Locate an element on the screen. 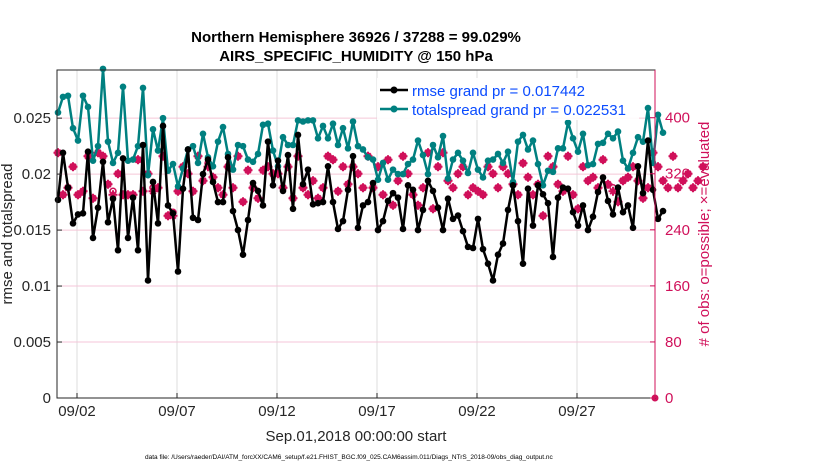  y-right-tick-label: 80 is located at coordinates (673, 342).